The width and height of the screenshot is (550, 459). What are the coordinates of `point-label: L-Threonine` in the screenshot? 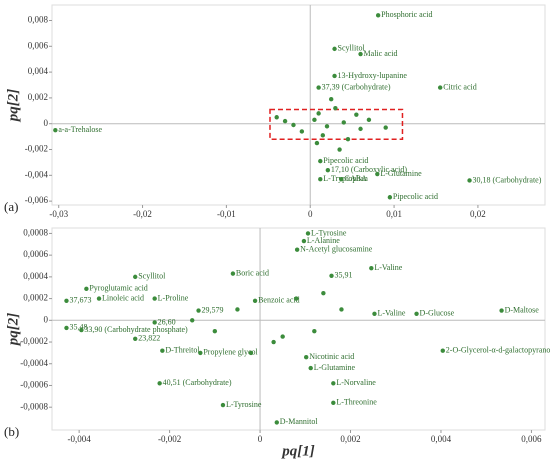 It's located at (356, 402).